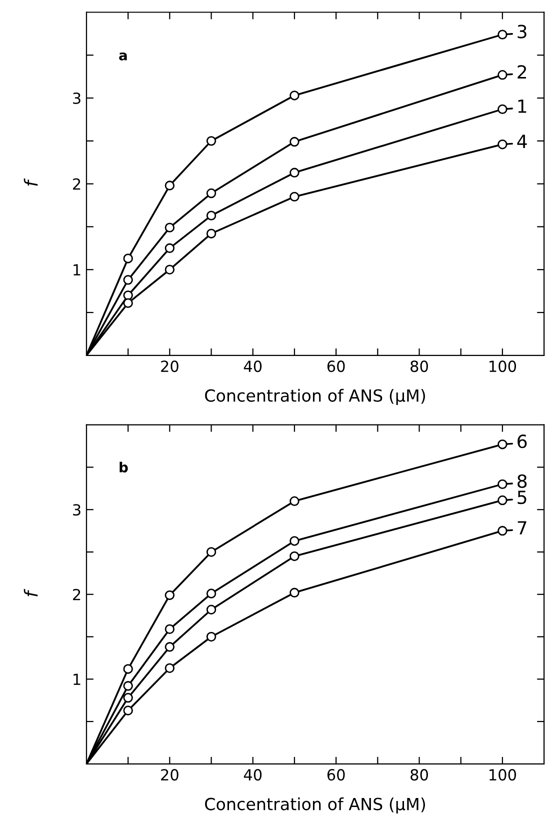 This screenshot has height=817, width=558. What do you see at coordinates (522, 141) in the screenshot?
I see `legend-label: 4` at bounding box center [522, 141].